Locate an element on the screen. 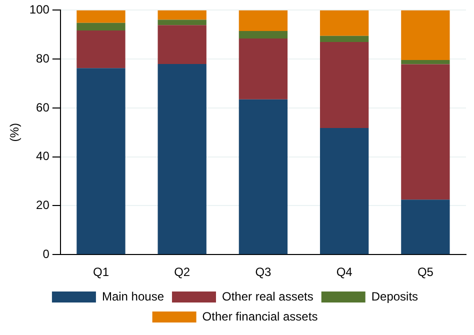 This screenshot has width=474, height=335. x-tick-label: Q1 is located at coordinates (101, 272).